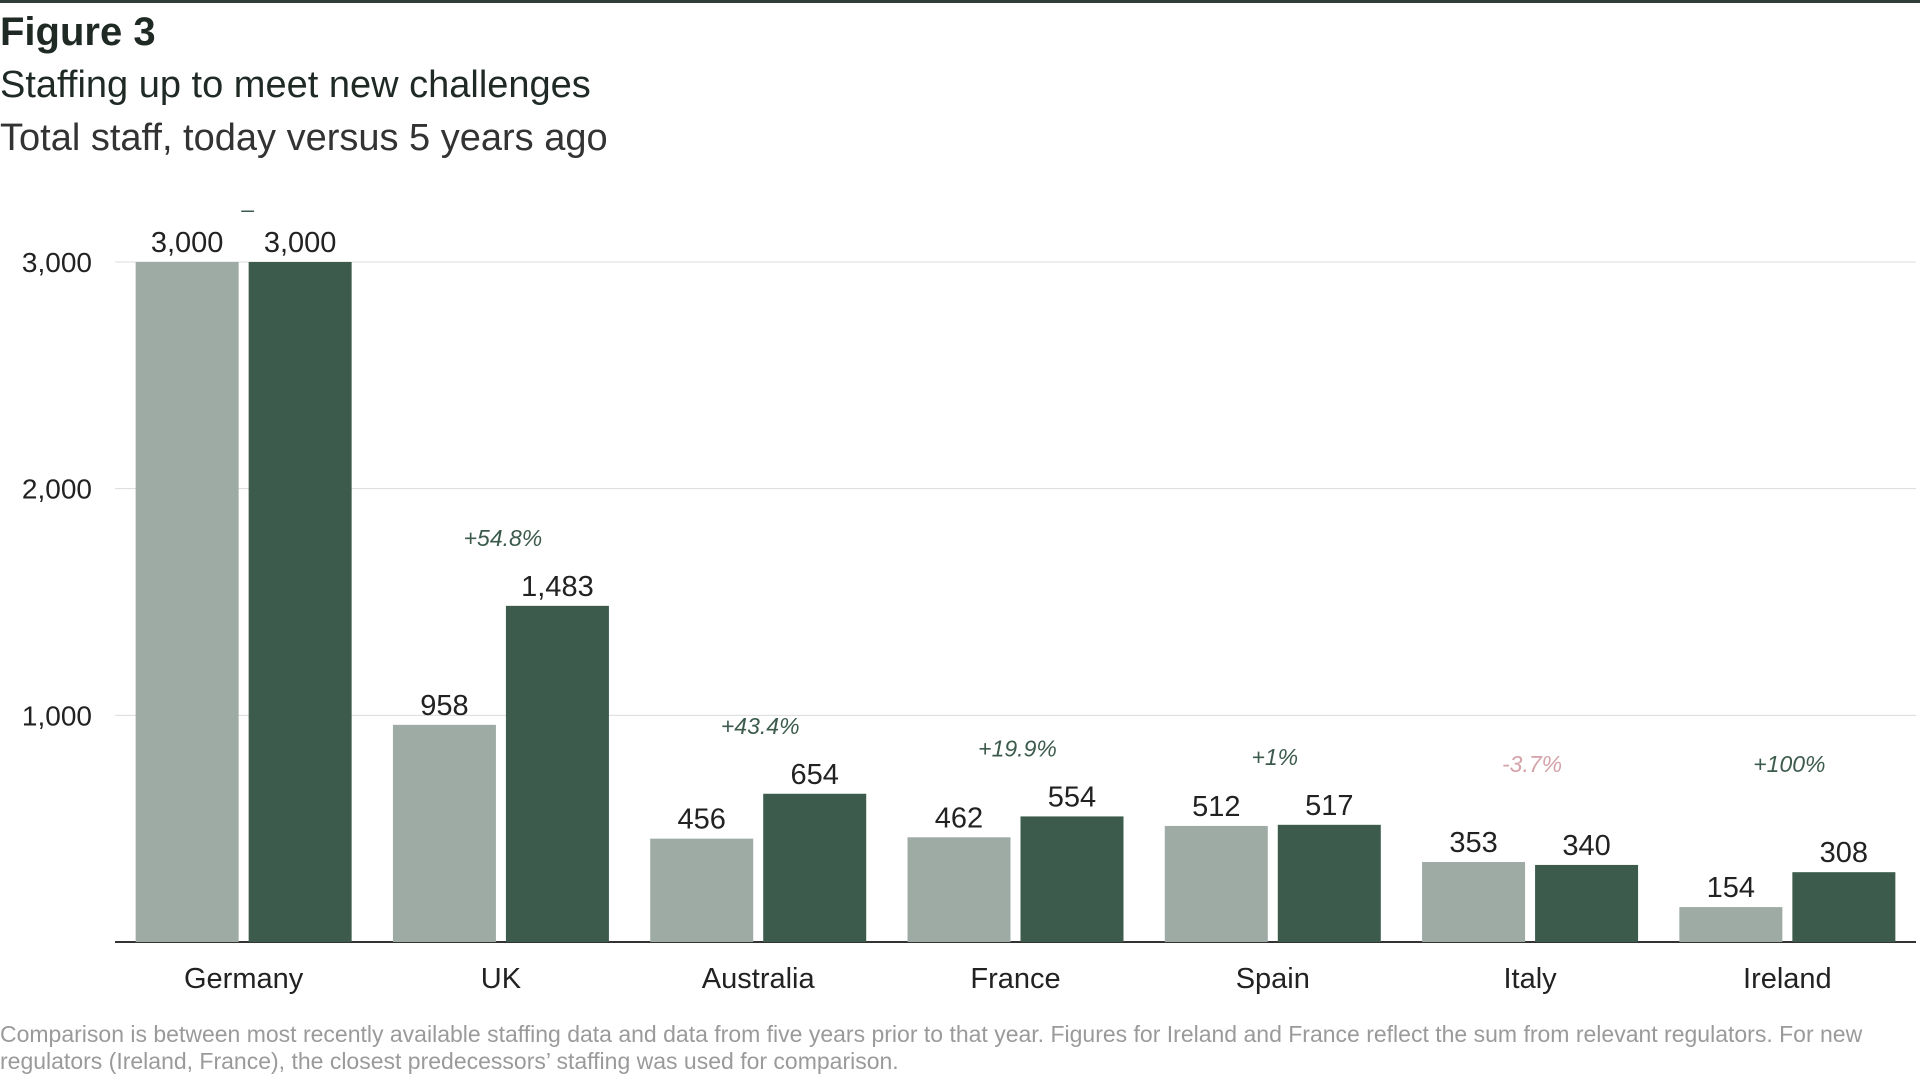 The image size is (1920, 1080). What do you see at coordinates (702, 890) in the screenshot?
I see `bar-five-years-ago-australia` at bounding box center [702, 890].